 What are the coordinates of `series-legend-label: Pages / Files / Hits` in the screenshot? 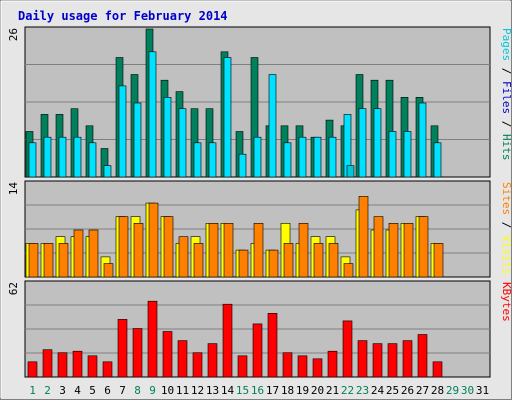 It's located at (506, 94).